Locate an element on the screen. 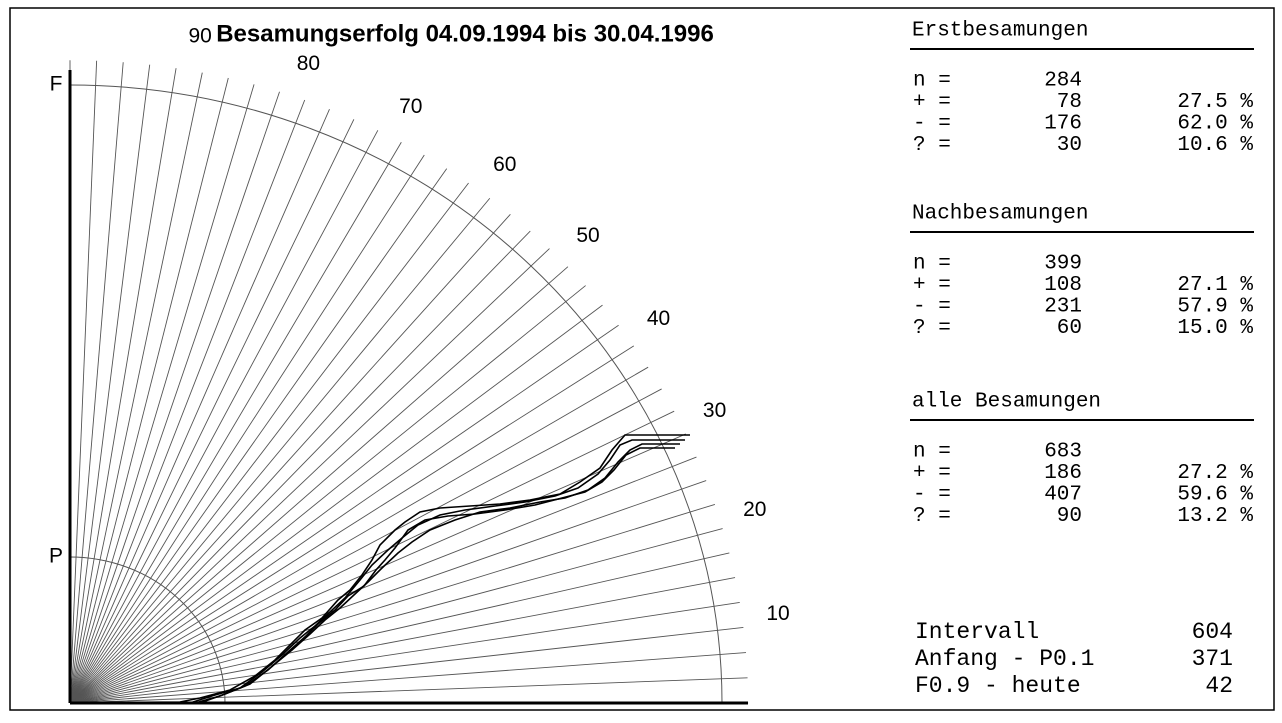 The image size is (1282, 723). section-title: Nachbesamungen is located at coordinates (1000, 214).